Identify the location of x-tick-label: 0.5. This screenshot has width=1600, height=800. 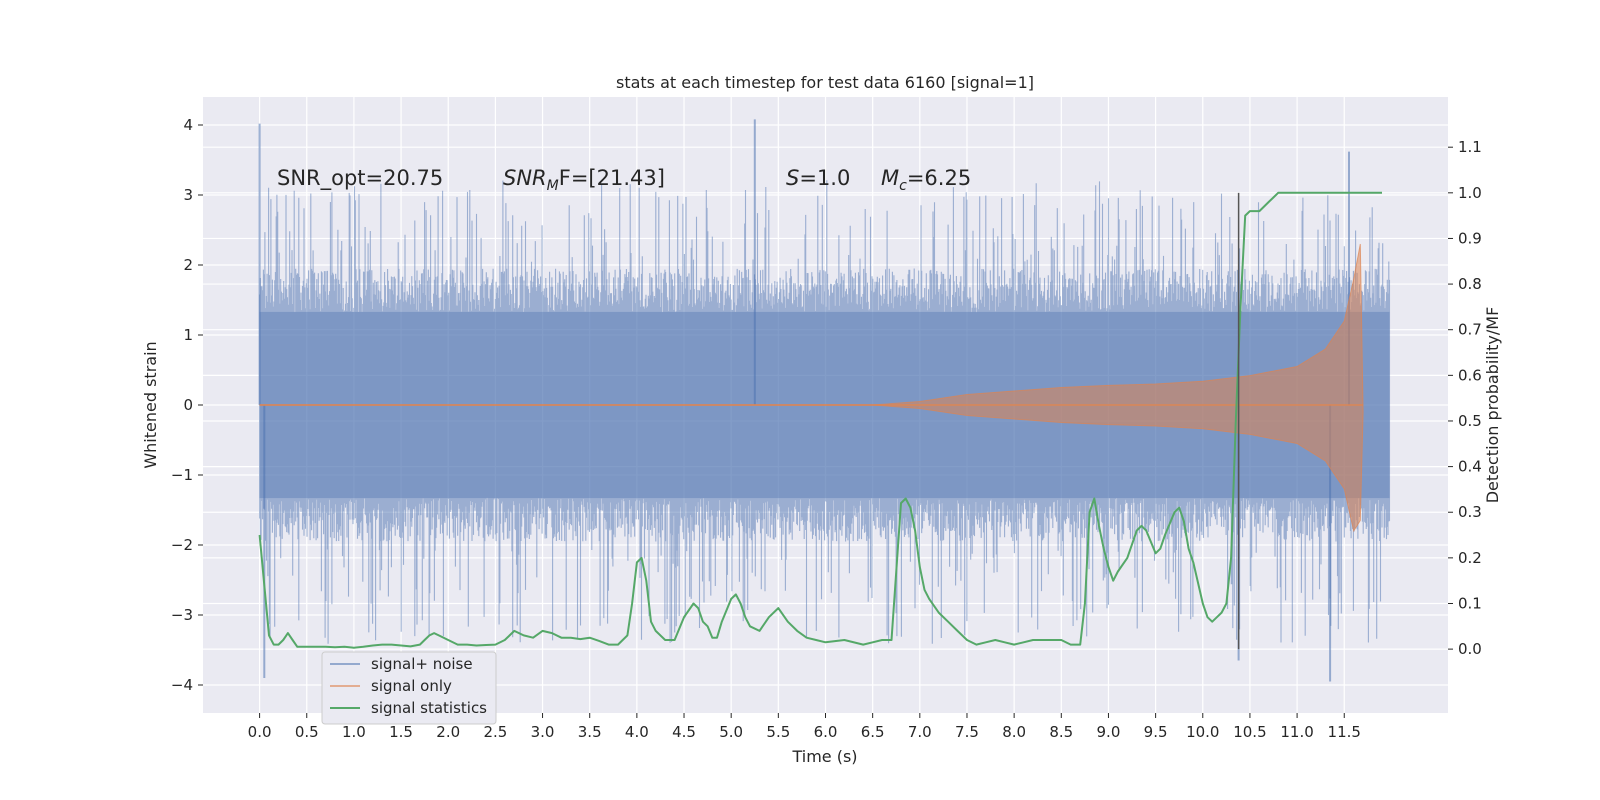
(307, 732).